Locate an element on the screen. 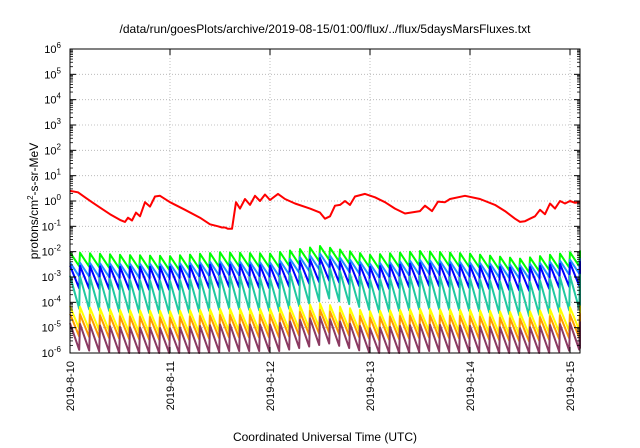 Image resolution: width=640 pixels, height=448 pixels. y-tick-label: 10⁻² is located at coordinates (52, 251).